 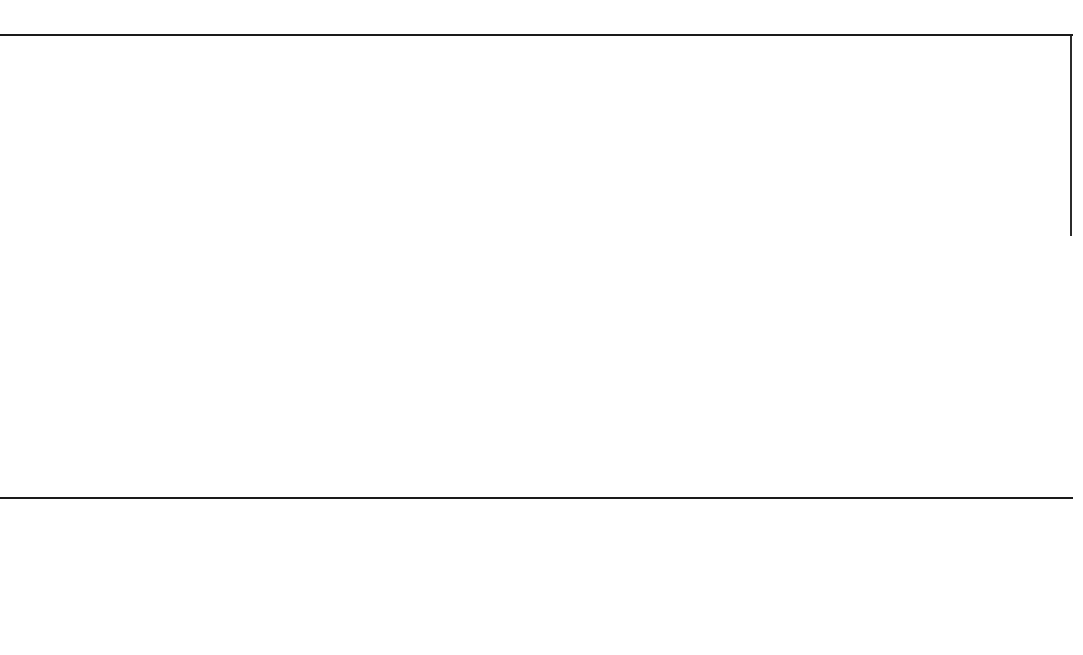 What do you see at coordinates (536, 498) in the screenshot?
I see `bottom-divider` at bounding box center [536, 498].